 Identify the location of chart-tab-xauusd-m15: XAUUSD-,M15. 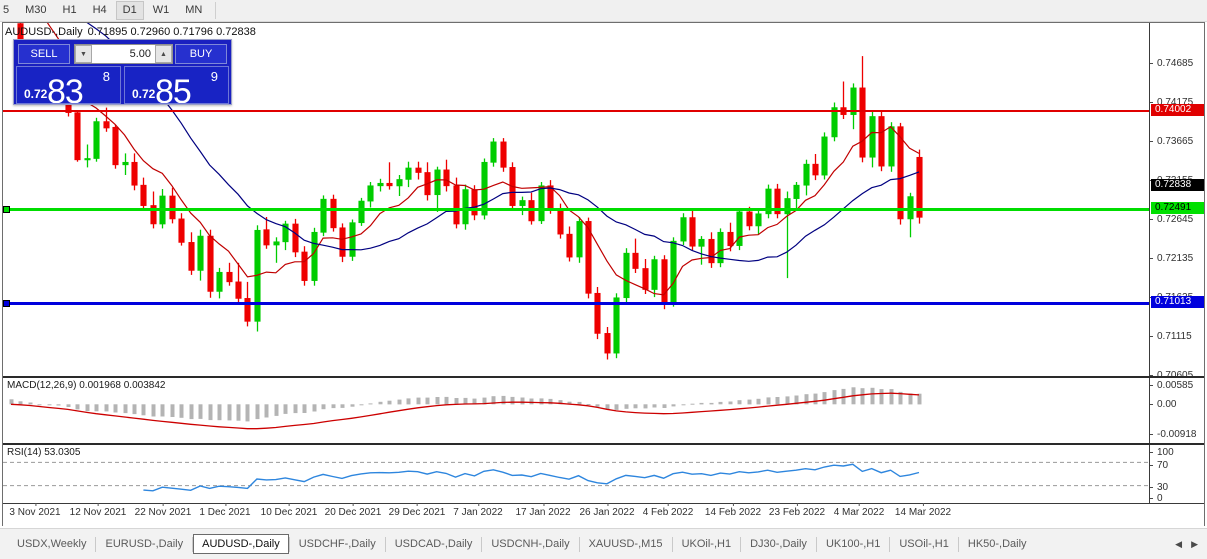
(625, 544).